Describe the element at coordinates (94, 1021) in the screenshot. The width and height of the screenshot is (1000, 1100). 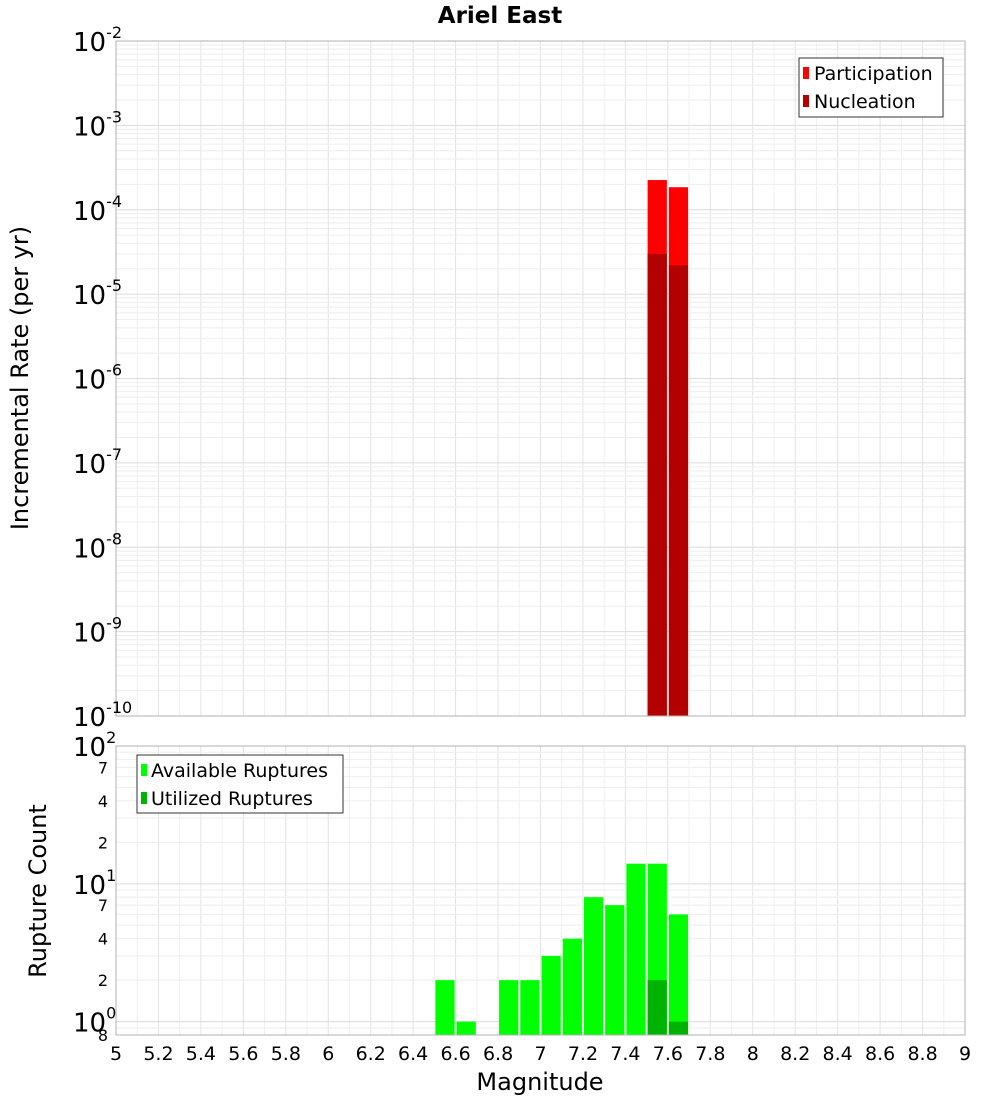
I see `bottom-y-tick-label: 10⁰` at that location.